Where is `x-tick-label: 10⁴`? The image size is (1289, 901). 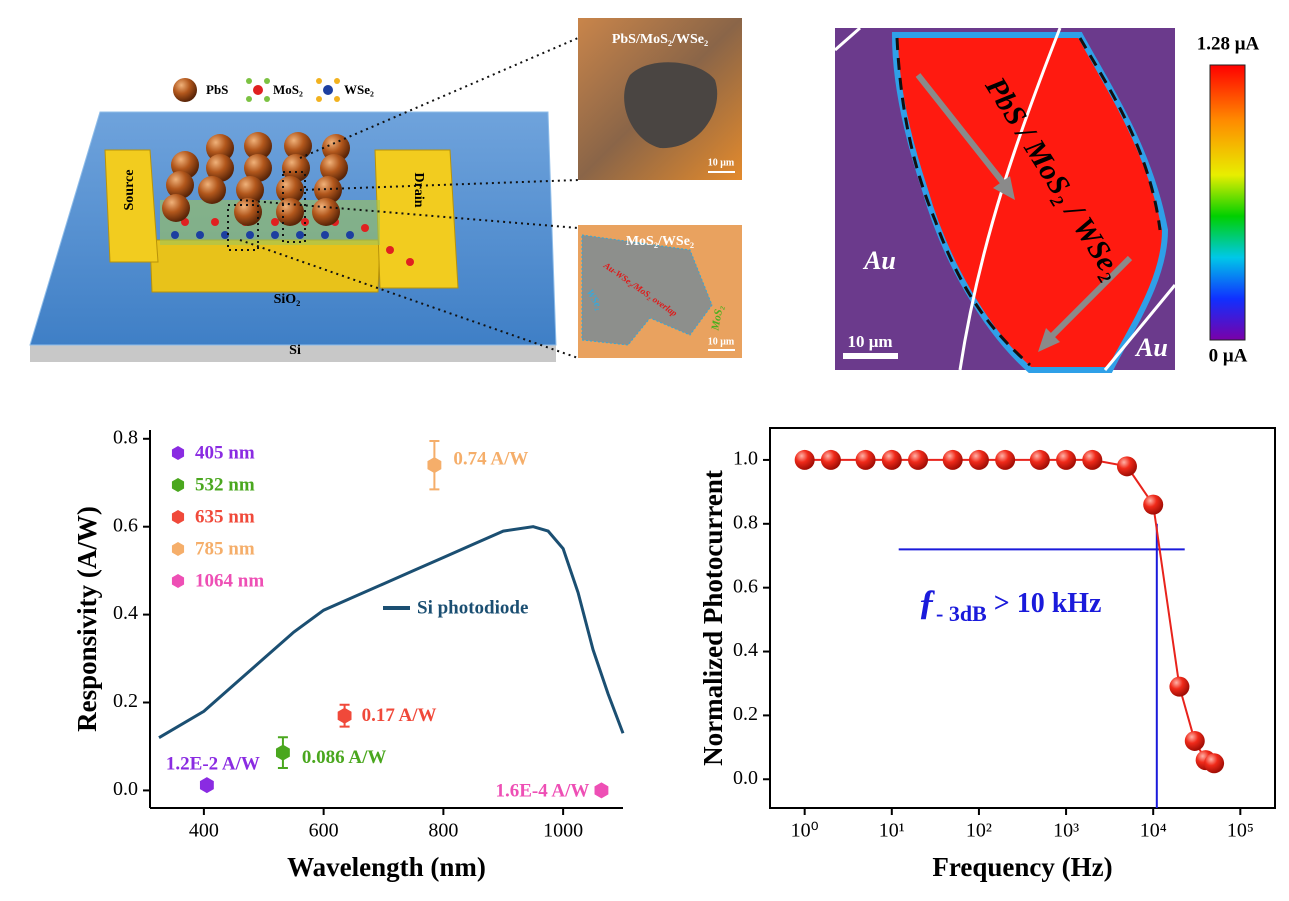 x-tick-label: 10⁴ is located at coordinates (1153, 831).